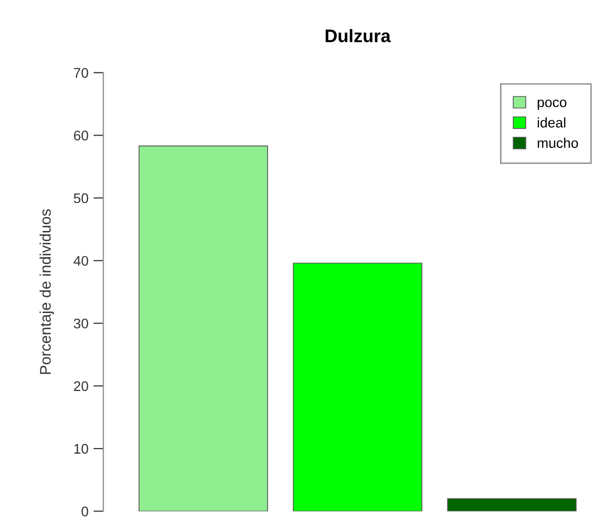 This screenshot has width=601, height=519. What do you see at coordinates (552, 122) in the screenshot?
I see `legend-label: ideal` at bounding box center [552, 122].